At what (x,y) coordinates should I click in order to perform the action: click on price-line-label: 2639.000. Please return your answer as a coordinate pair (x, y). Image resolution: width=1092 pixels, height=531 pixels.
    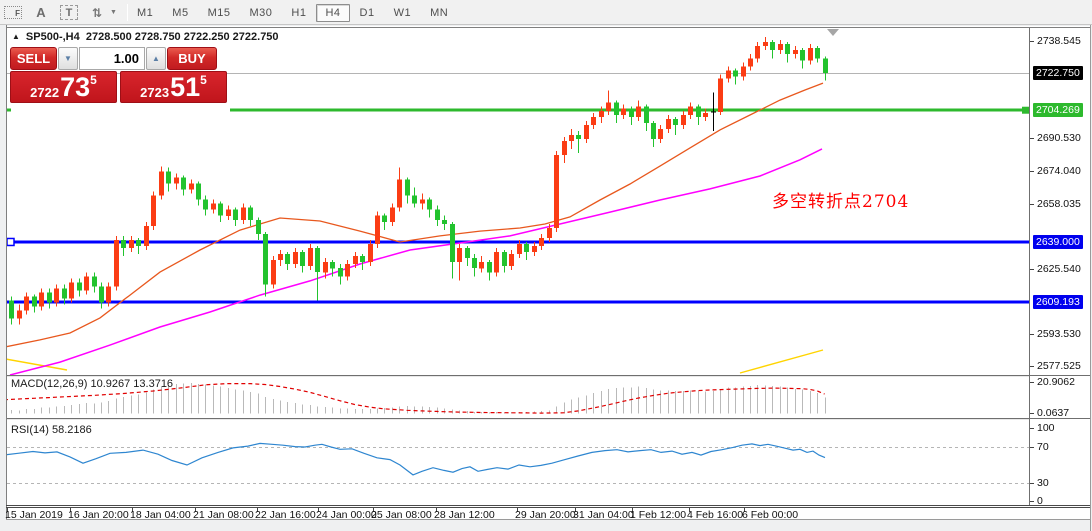
    Looking at the image, I should click on (1058, 241).